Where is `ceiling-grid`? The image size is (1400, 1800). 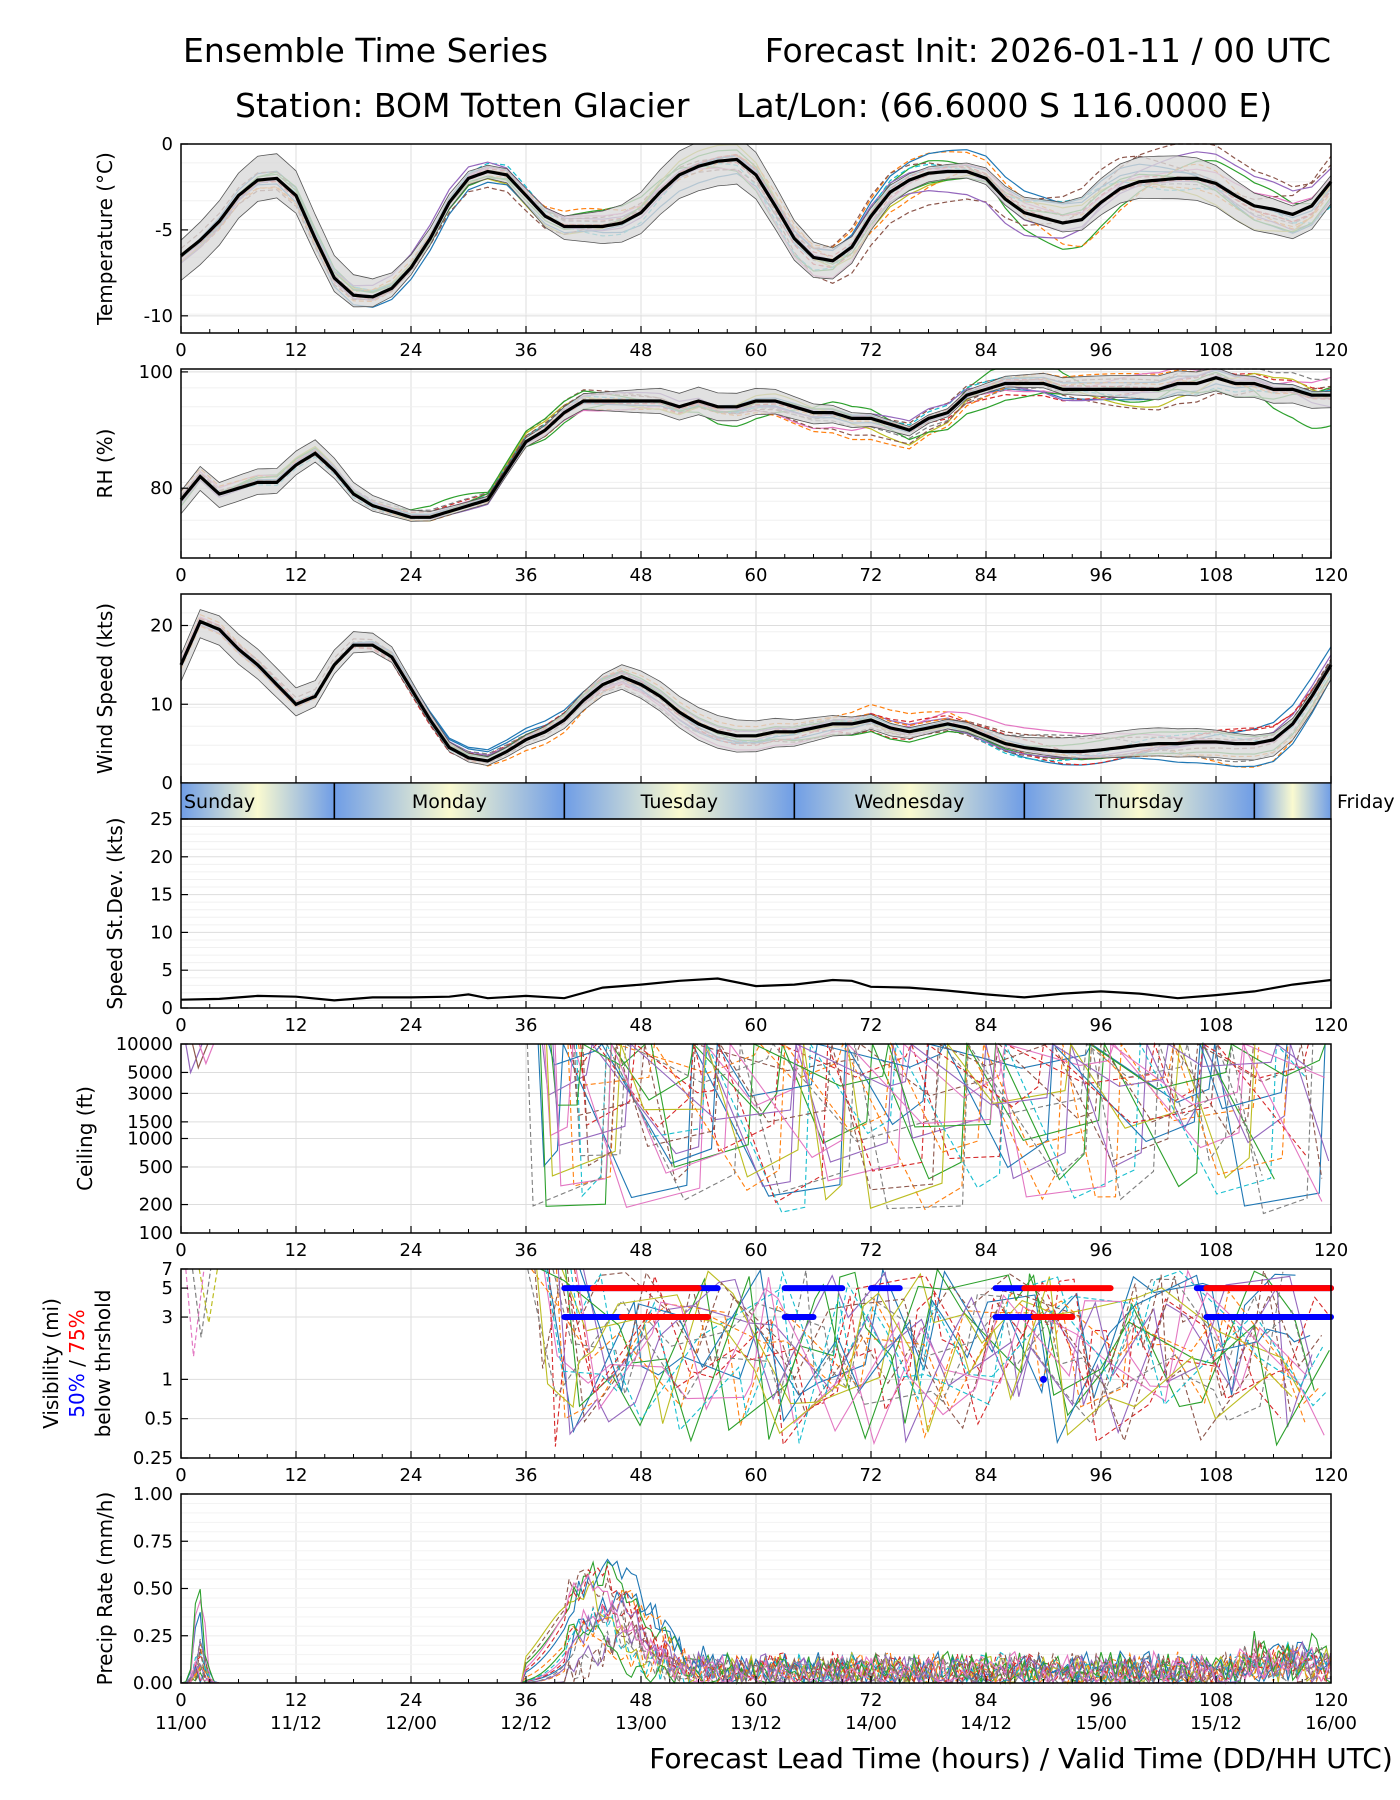 ceiling-grid is located at coordinates (756, 1138).